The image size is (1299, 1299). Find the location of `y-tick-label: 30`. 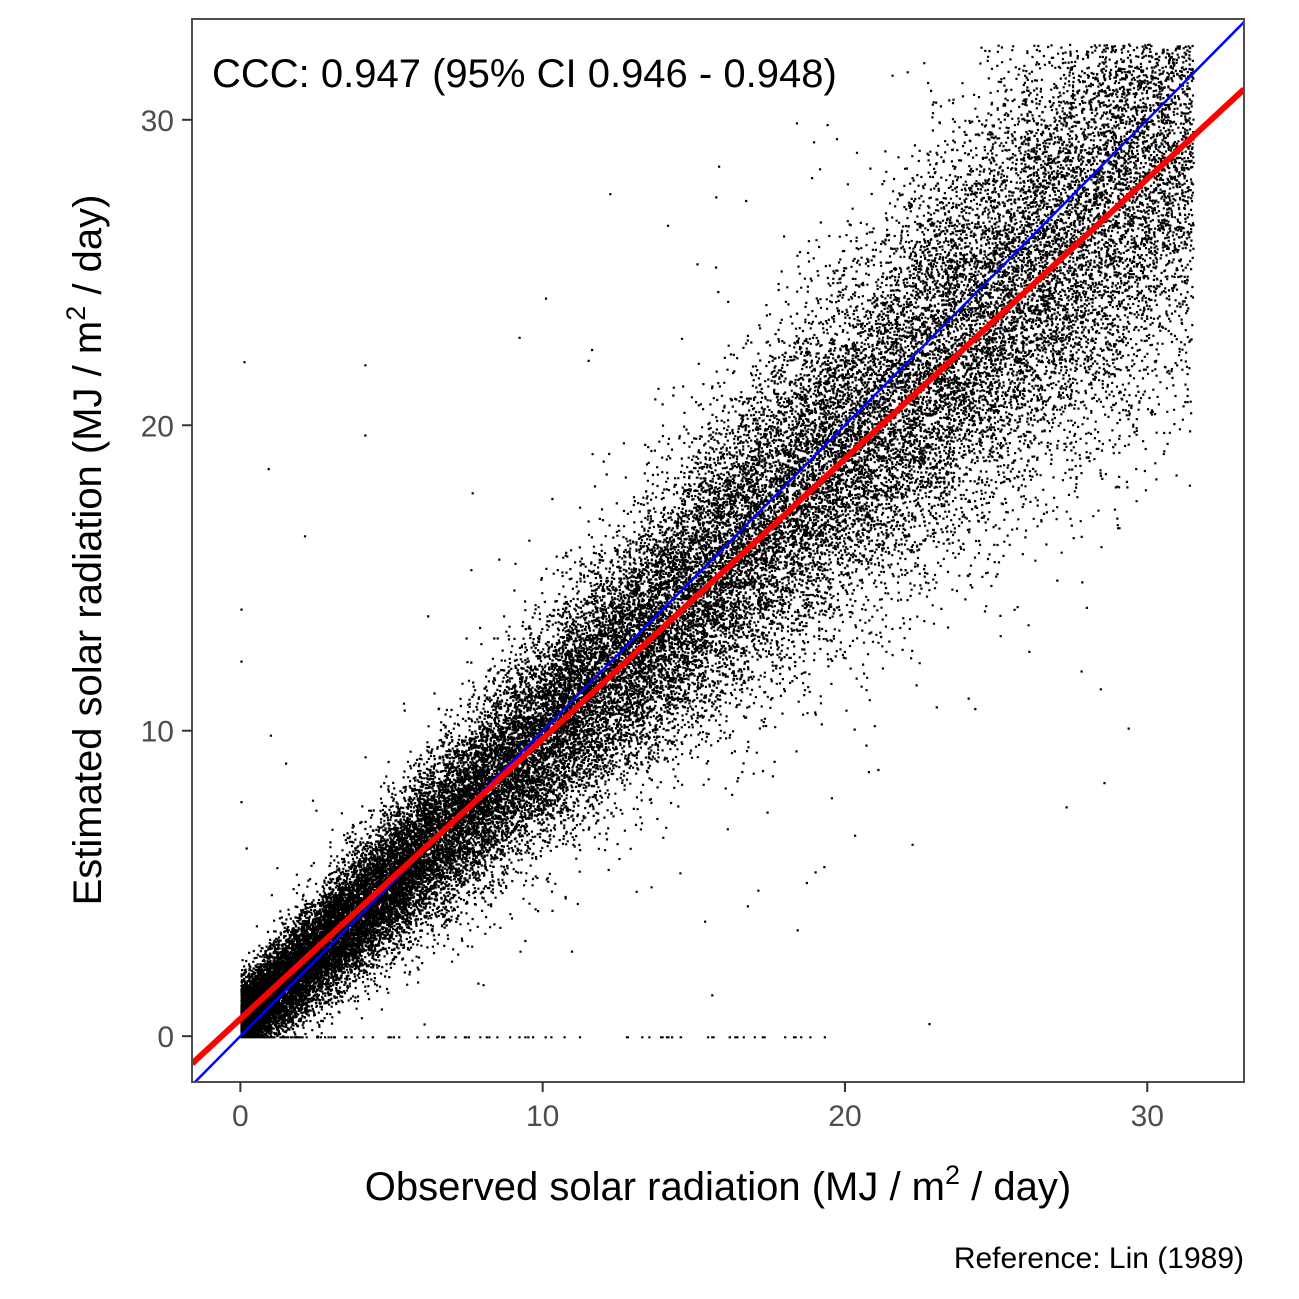

y-tick-label: 30 is located at coordinates (157, 121).